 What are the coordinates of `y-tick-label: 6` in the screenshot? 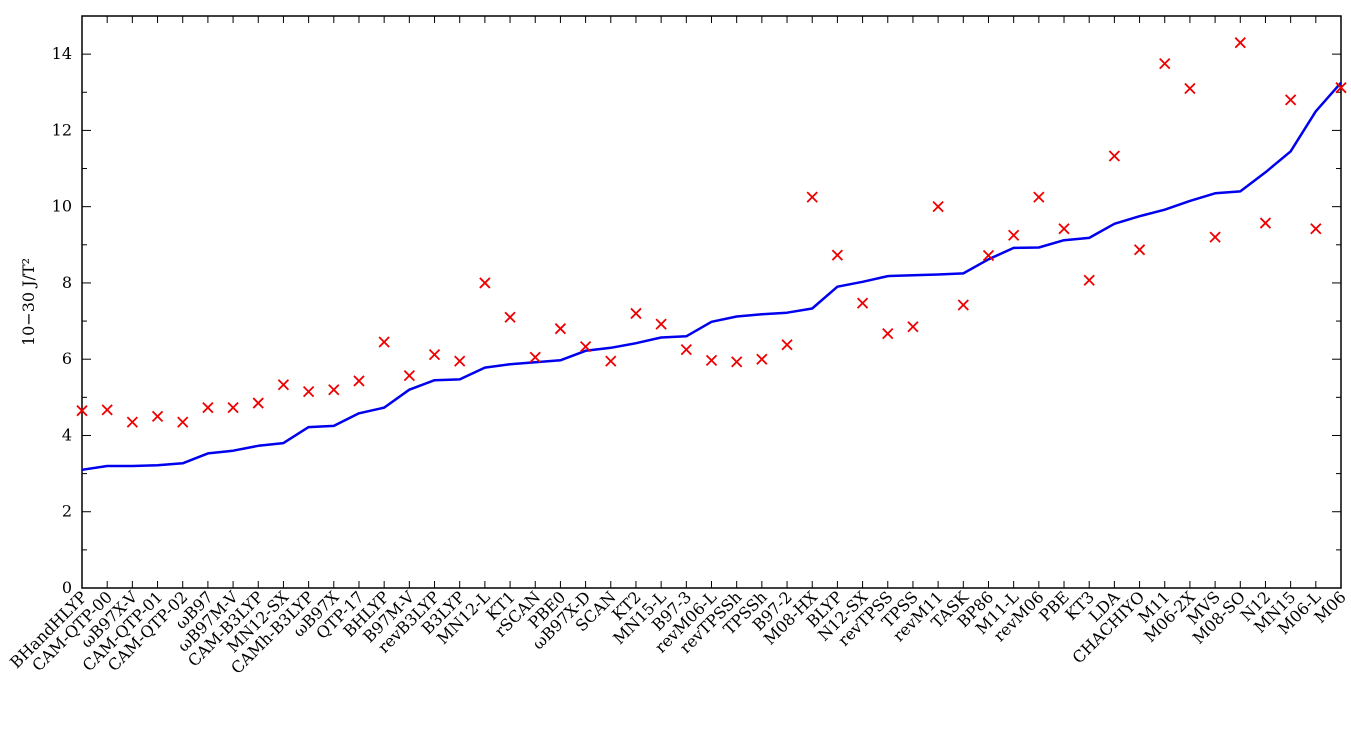 It's located at (67, 358).